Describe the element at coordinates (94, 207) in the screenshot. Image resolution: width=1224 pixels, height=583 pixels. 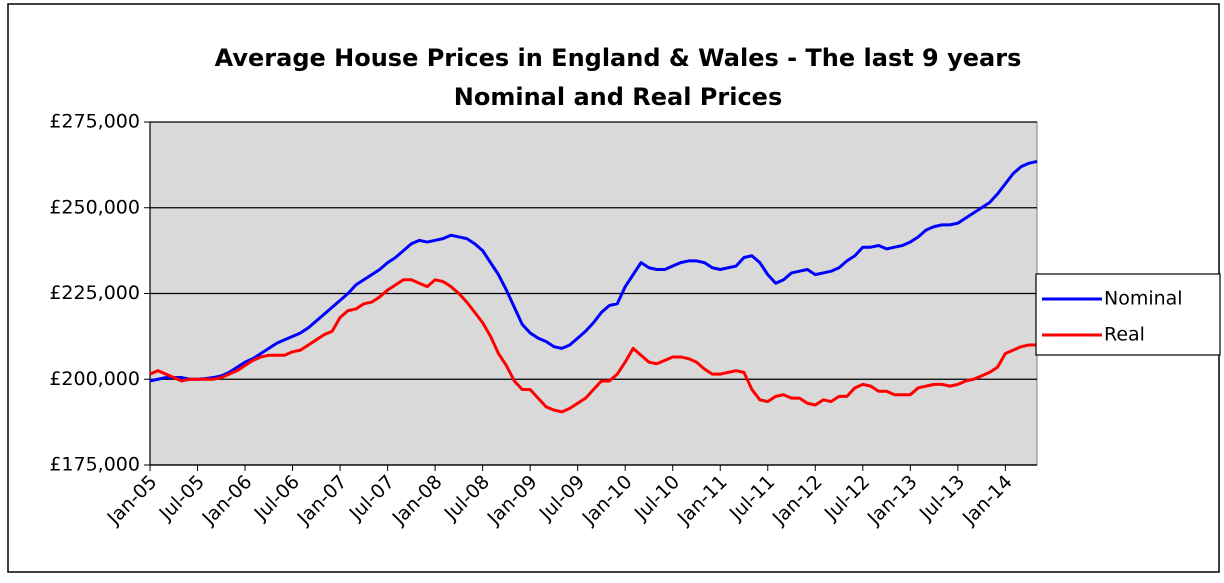
I see `y-tick-label: £250,000` at that location.